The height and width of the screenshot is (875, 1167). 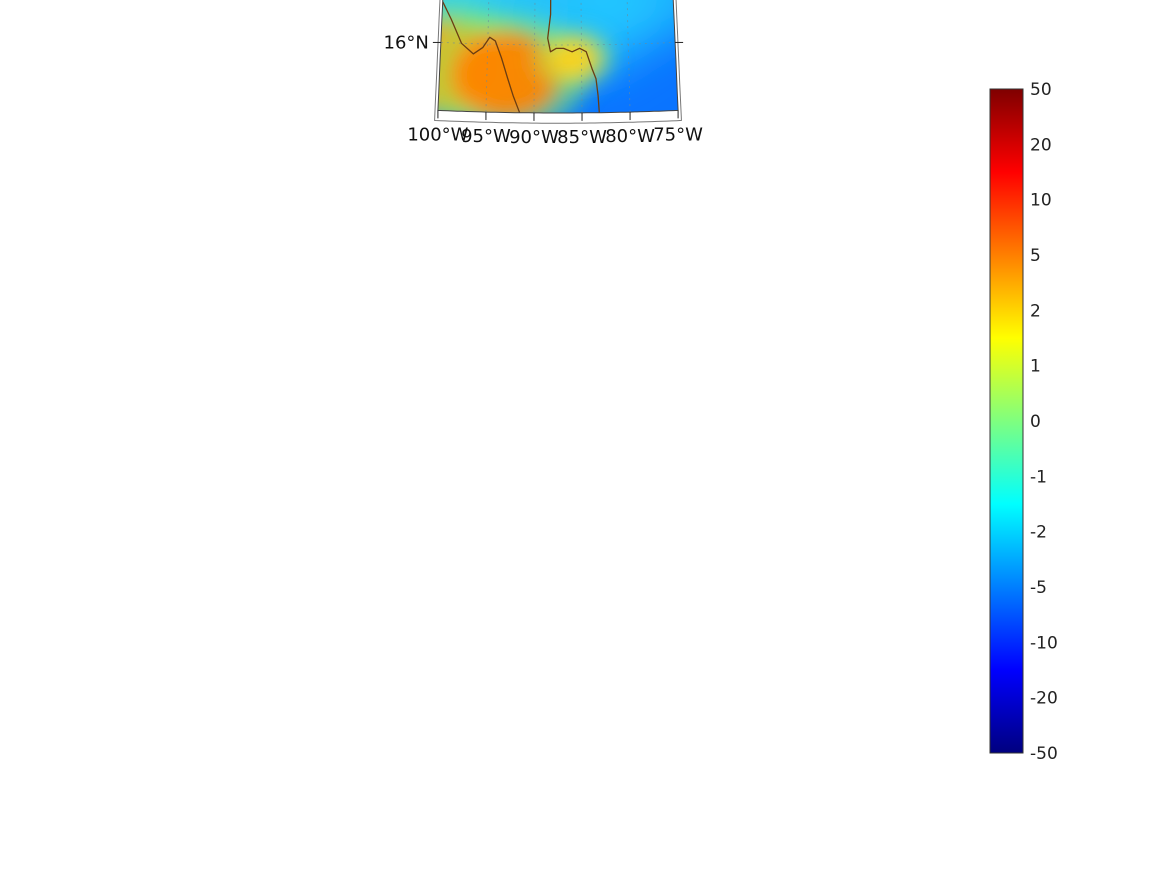 I want to click on map-frame-border, so click(x=558, y=62).